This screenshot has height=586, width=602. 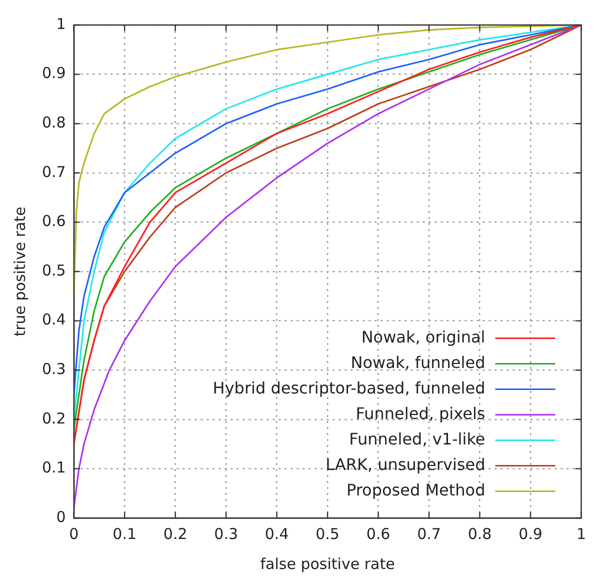 I want to click on y-tick-label: 0.7, so click(x=54, y=171).